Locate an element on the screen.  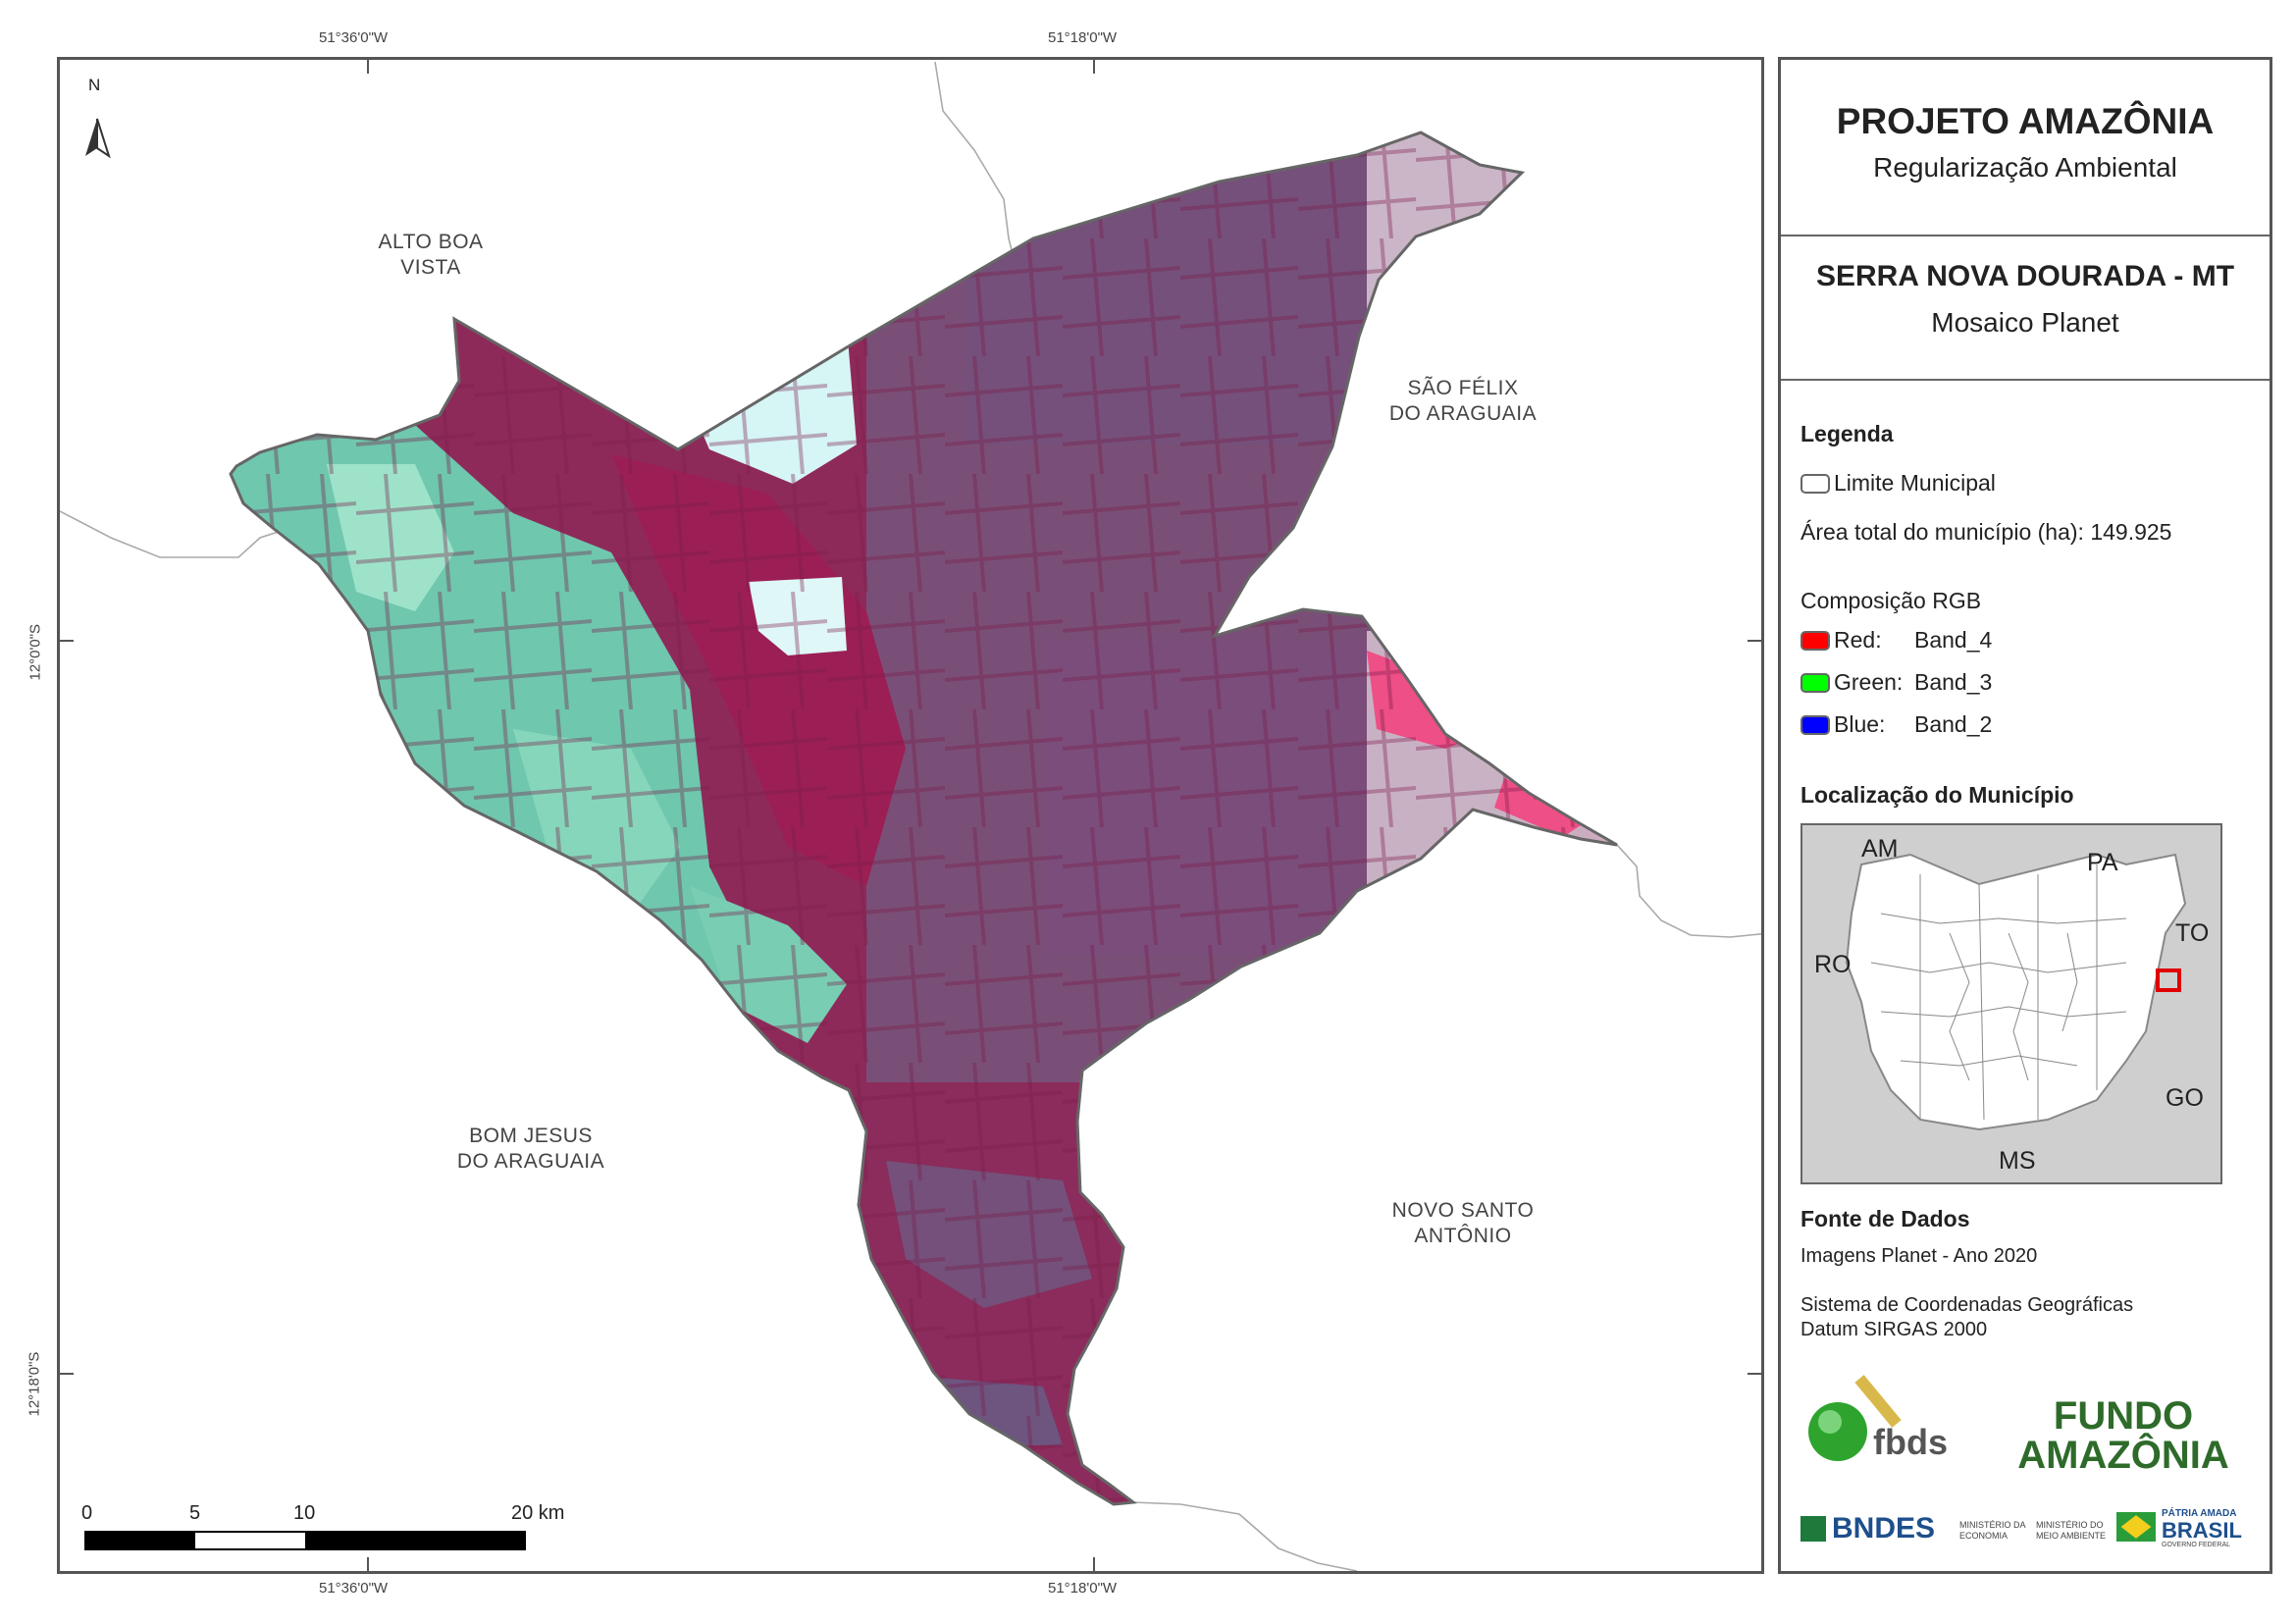
inset-svg is located at coordinates (2016, 992).